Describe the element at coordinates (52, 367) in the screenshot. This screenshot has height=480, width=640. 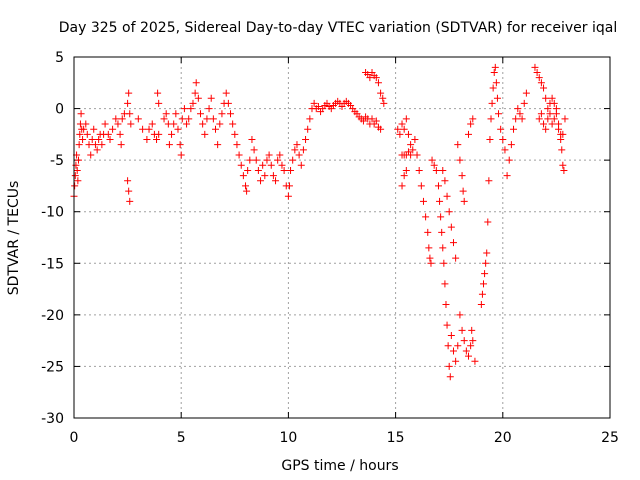
I see `y-tick-label: -25` at that location.